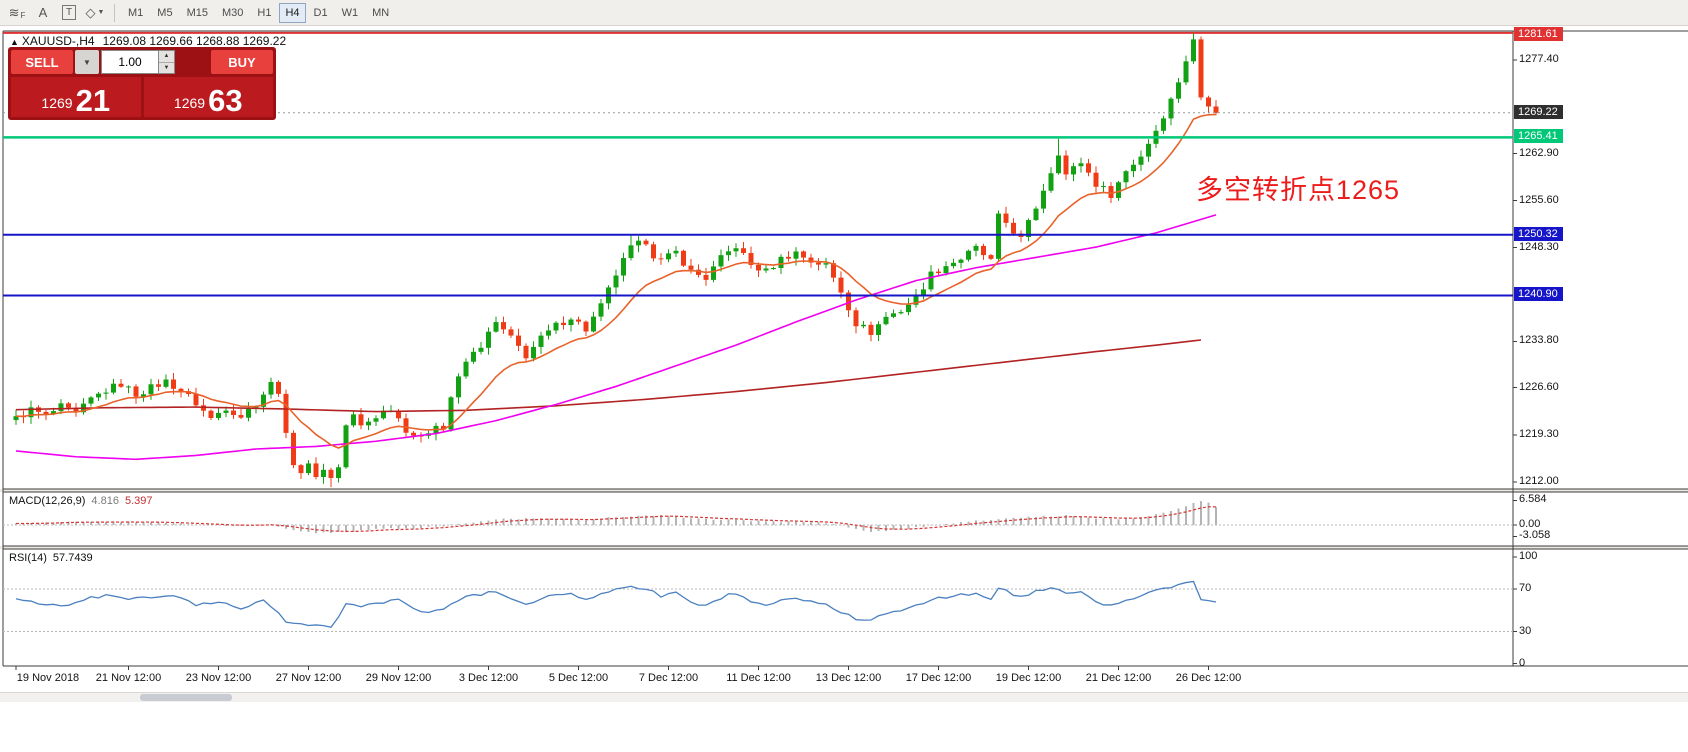 The height and width of the screenshot is (752, 1688). I want to click on timeframe-button-W1: W1, so click(350, 13).